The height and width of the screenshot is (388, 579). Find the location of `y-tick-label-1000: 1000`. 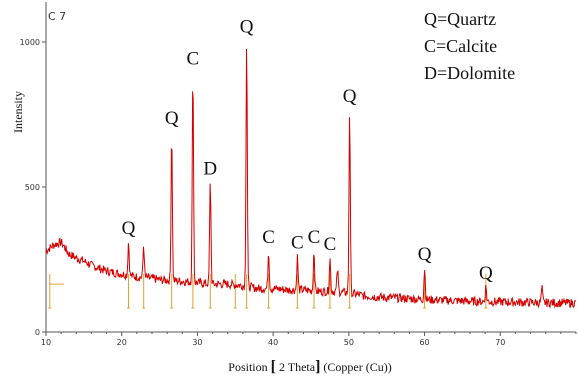

y-tick-label-1000: 1000 is located at coordinates (30, 42).